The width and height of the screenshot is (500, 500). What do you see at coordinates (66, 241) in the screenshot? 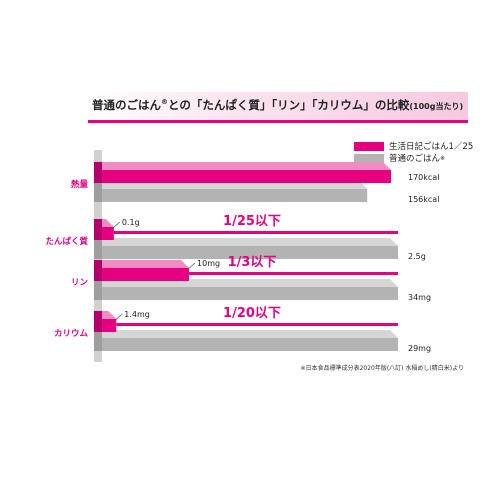
I see `category-label-1: たんぱく質` at bounding box center [66, 241].